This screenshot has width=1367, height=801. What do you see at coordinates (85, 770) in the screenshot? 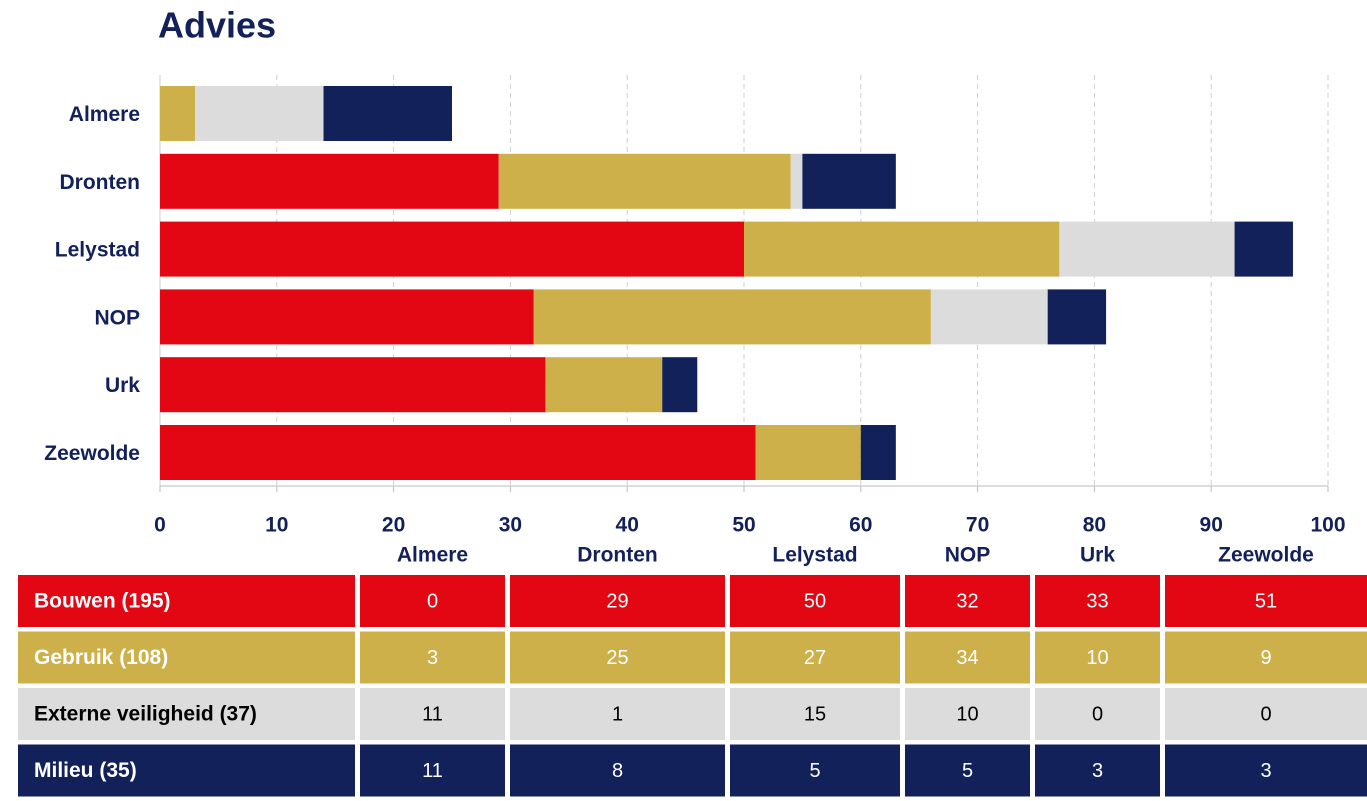
I see `table-row-header: Milieu (35)` at bounding box center [85, 770].